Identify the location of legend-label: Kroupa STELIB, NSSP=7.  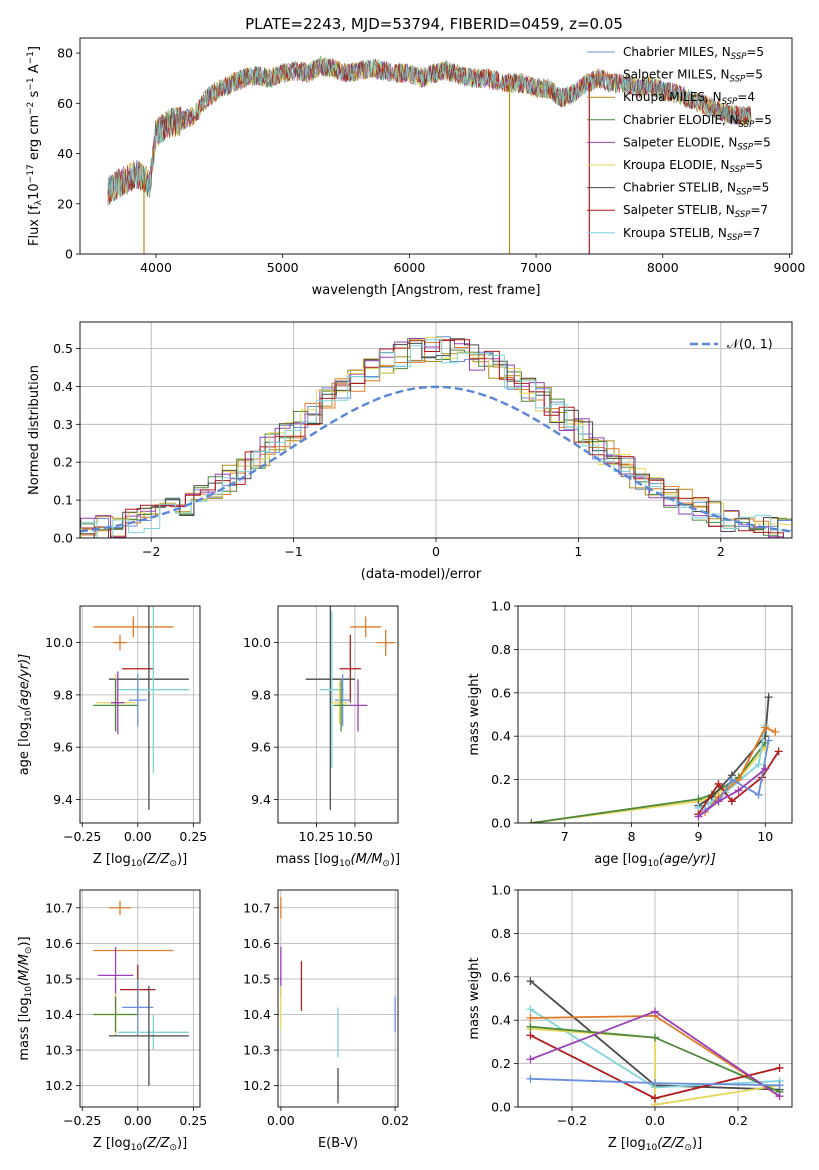
(691, 234).